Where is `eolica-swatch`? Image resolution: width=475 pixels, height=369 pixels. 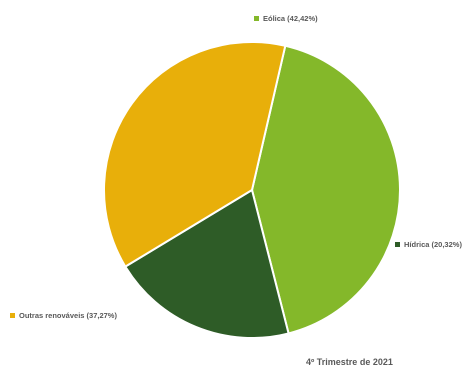
eolica-swatch is located at coordinates (256, 18).